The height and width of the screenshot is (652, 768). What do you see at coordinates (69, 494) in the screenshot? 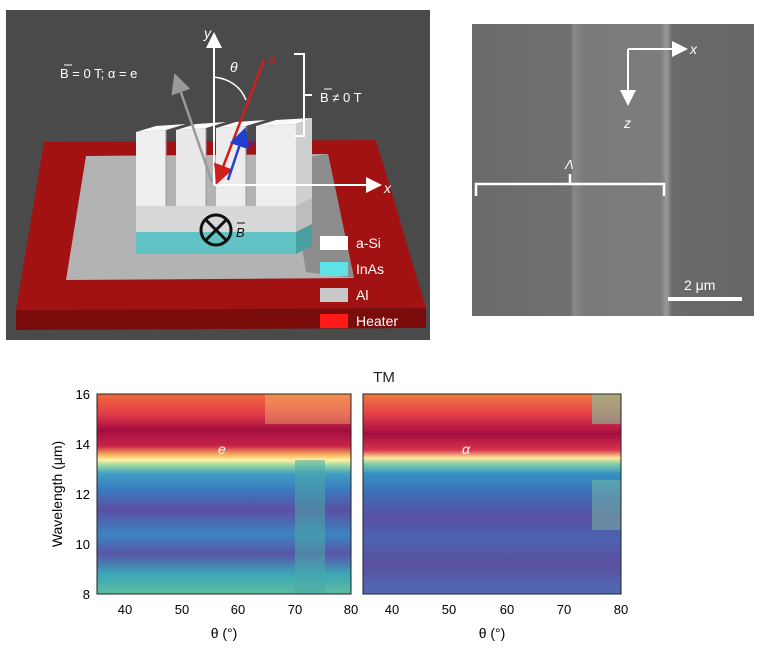
I see `y-axis: 16 14 12 10 8 Wavelength (μm)` at bounding box center [69, 494].